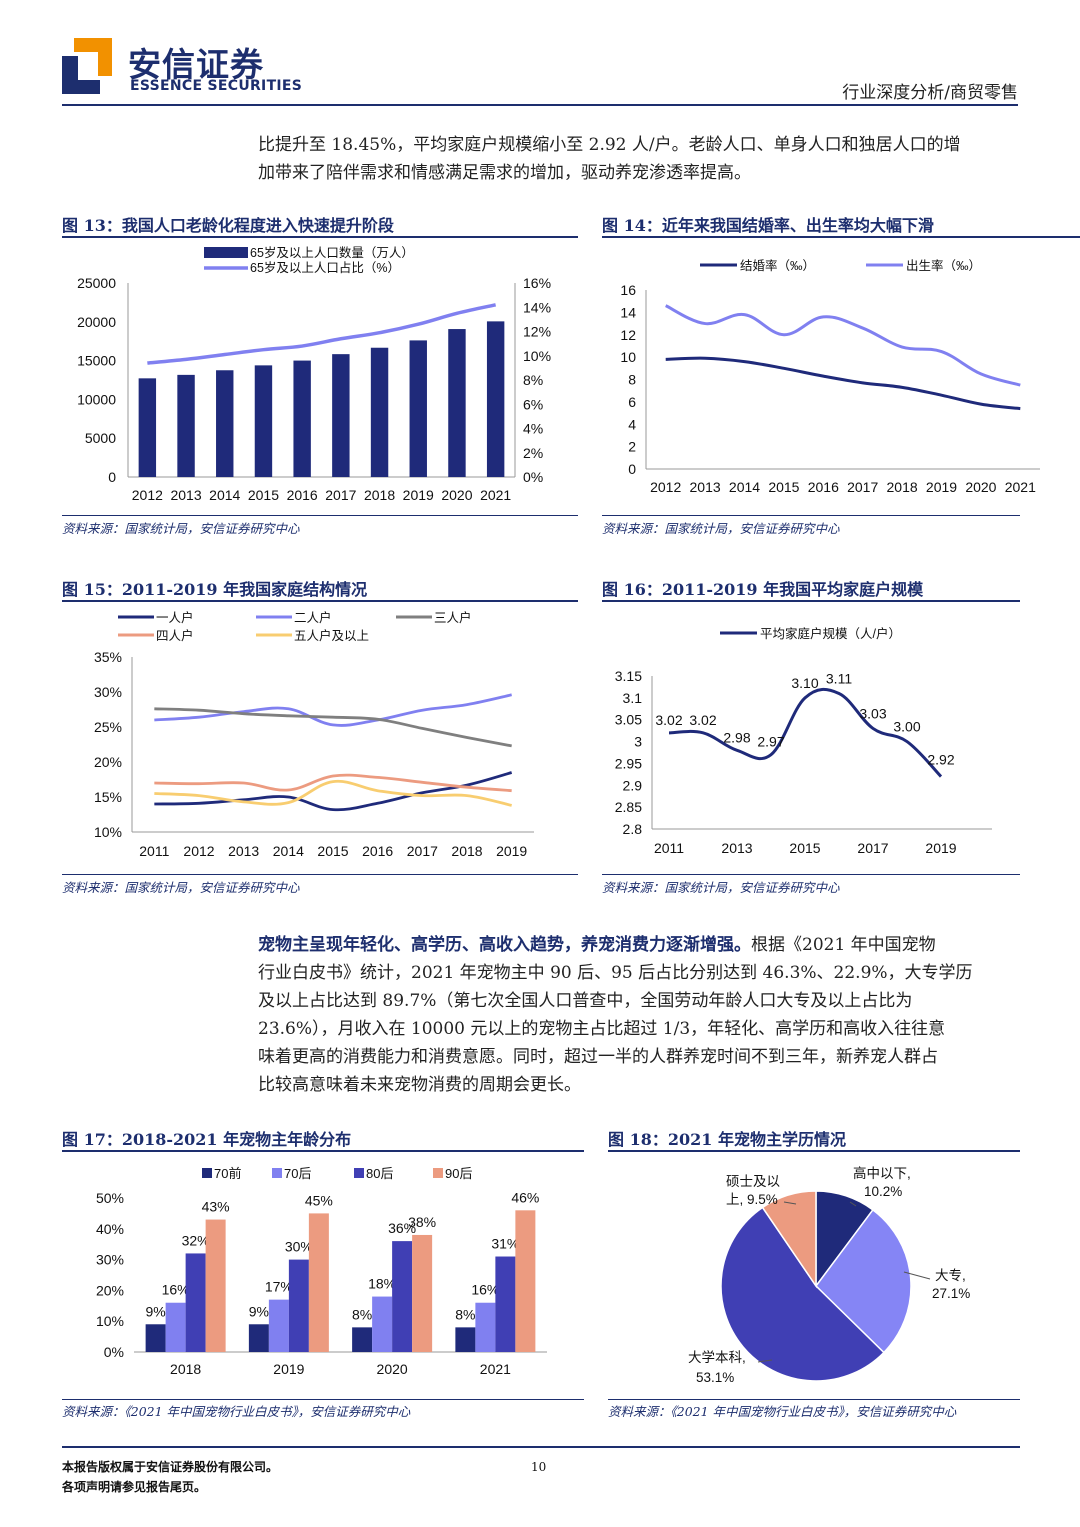 The width and height of the screenshot is (1080, 1527). Describe the element at coordinates (319, 1200) in the screenshot. I see `data-label: 45%` at that location.